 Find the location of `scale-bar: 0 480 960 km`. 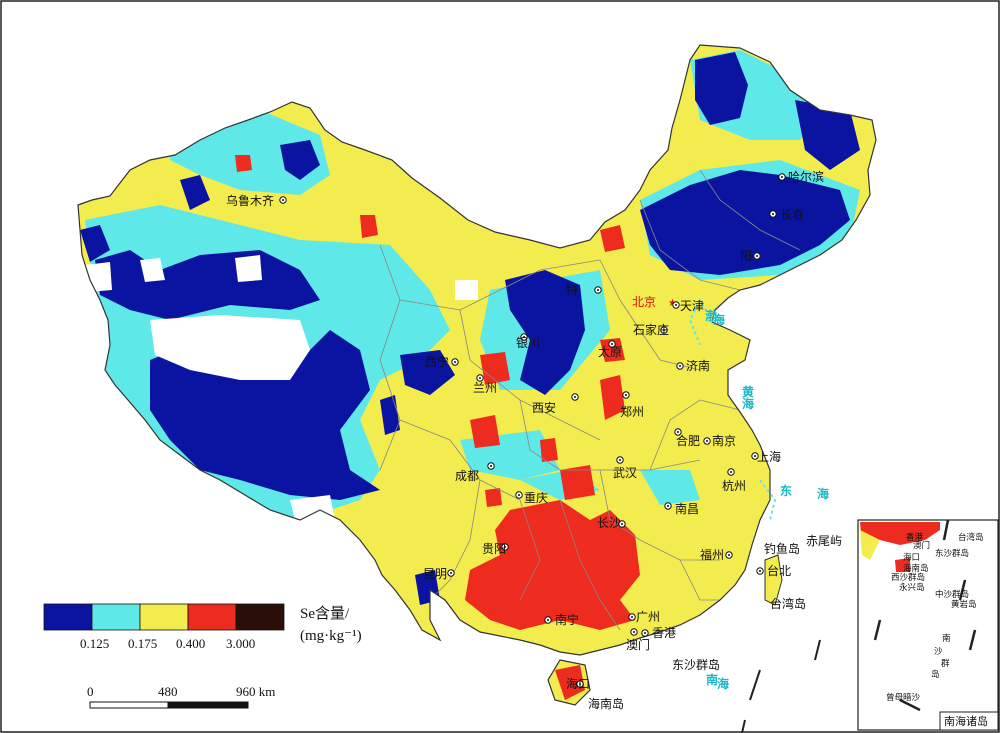

scale-bar: 0 480 960 km is located at coordinates (181, 696).